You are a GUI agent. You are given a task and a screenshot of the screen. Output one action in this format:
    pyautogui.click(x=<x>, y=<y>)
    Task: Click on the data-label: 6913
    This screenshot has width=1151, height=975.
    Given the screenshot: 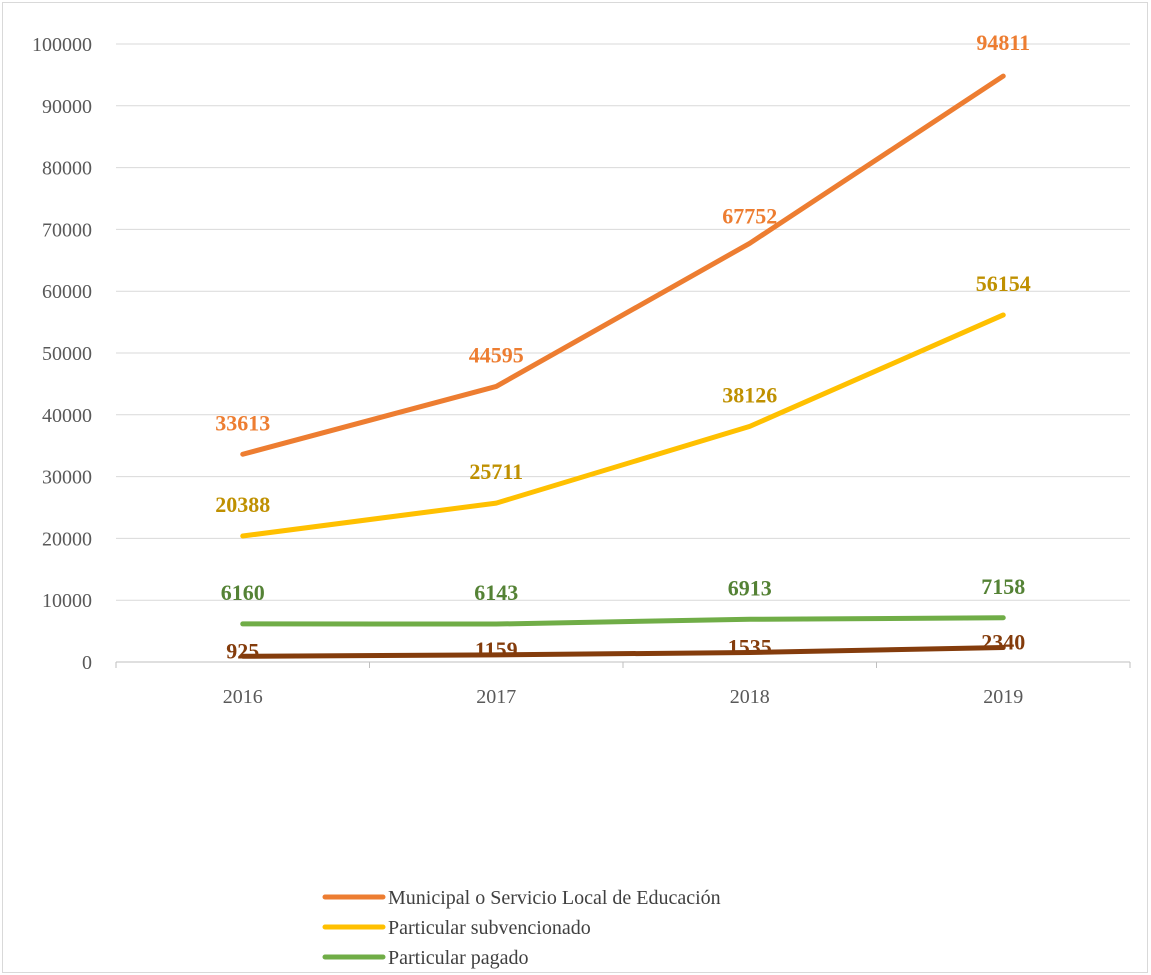 What is the action you would take?
    pyautogui.click(x=750, y=587)
    